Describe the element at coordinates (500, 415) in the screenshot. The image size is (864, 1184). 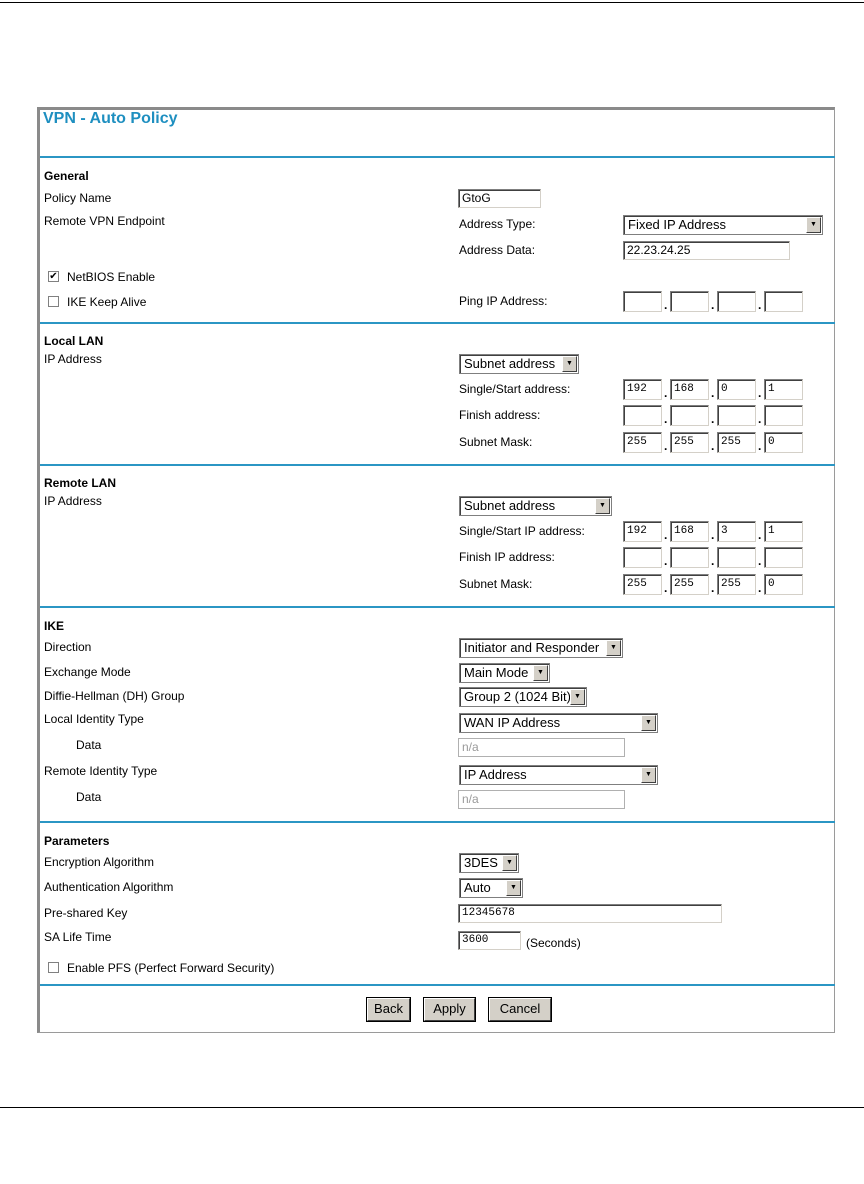
I see `local-finish-label: Finish address:` at that location.